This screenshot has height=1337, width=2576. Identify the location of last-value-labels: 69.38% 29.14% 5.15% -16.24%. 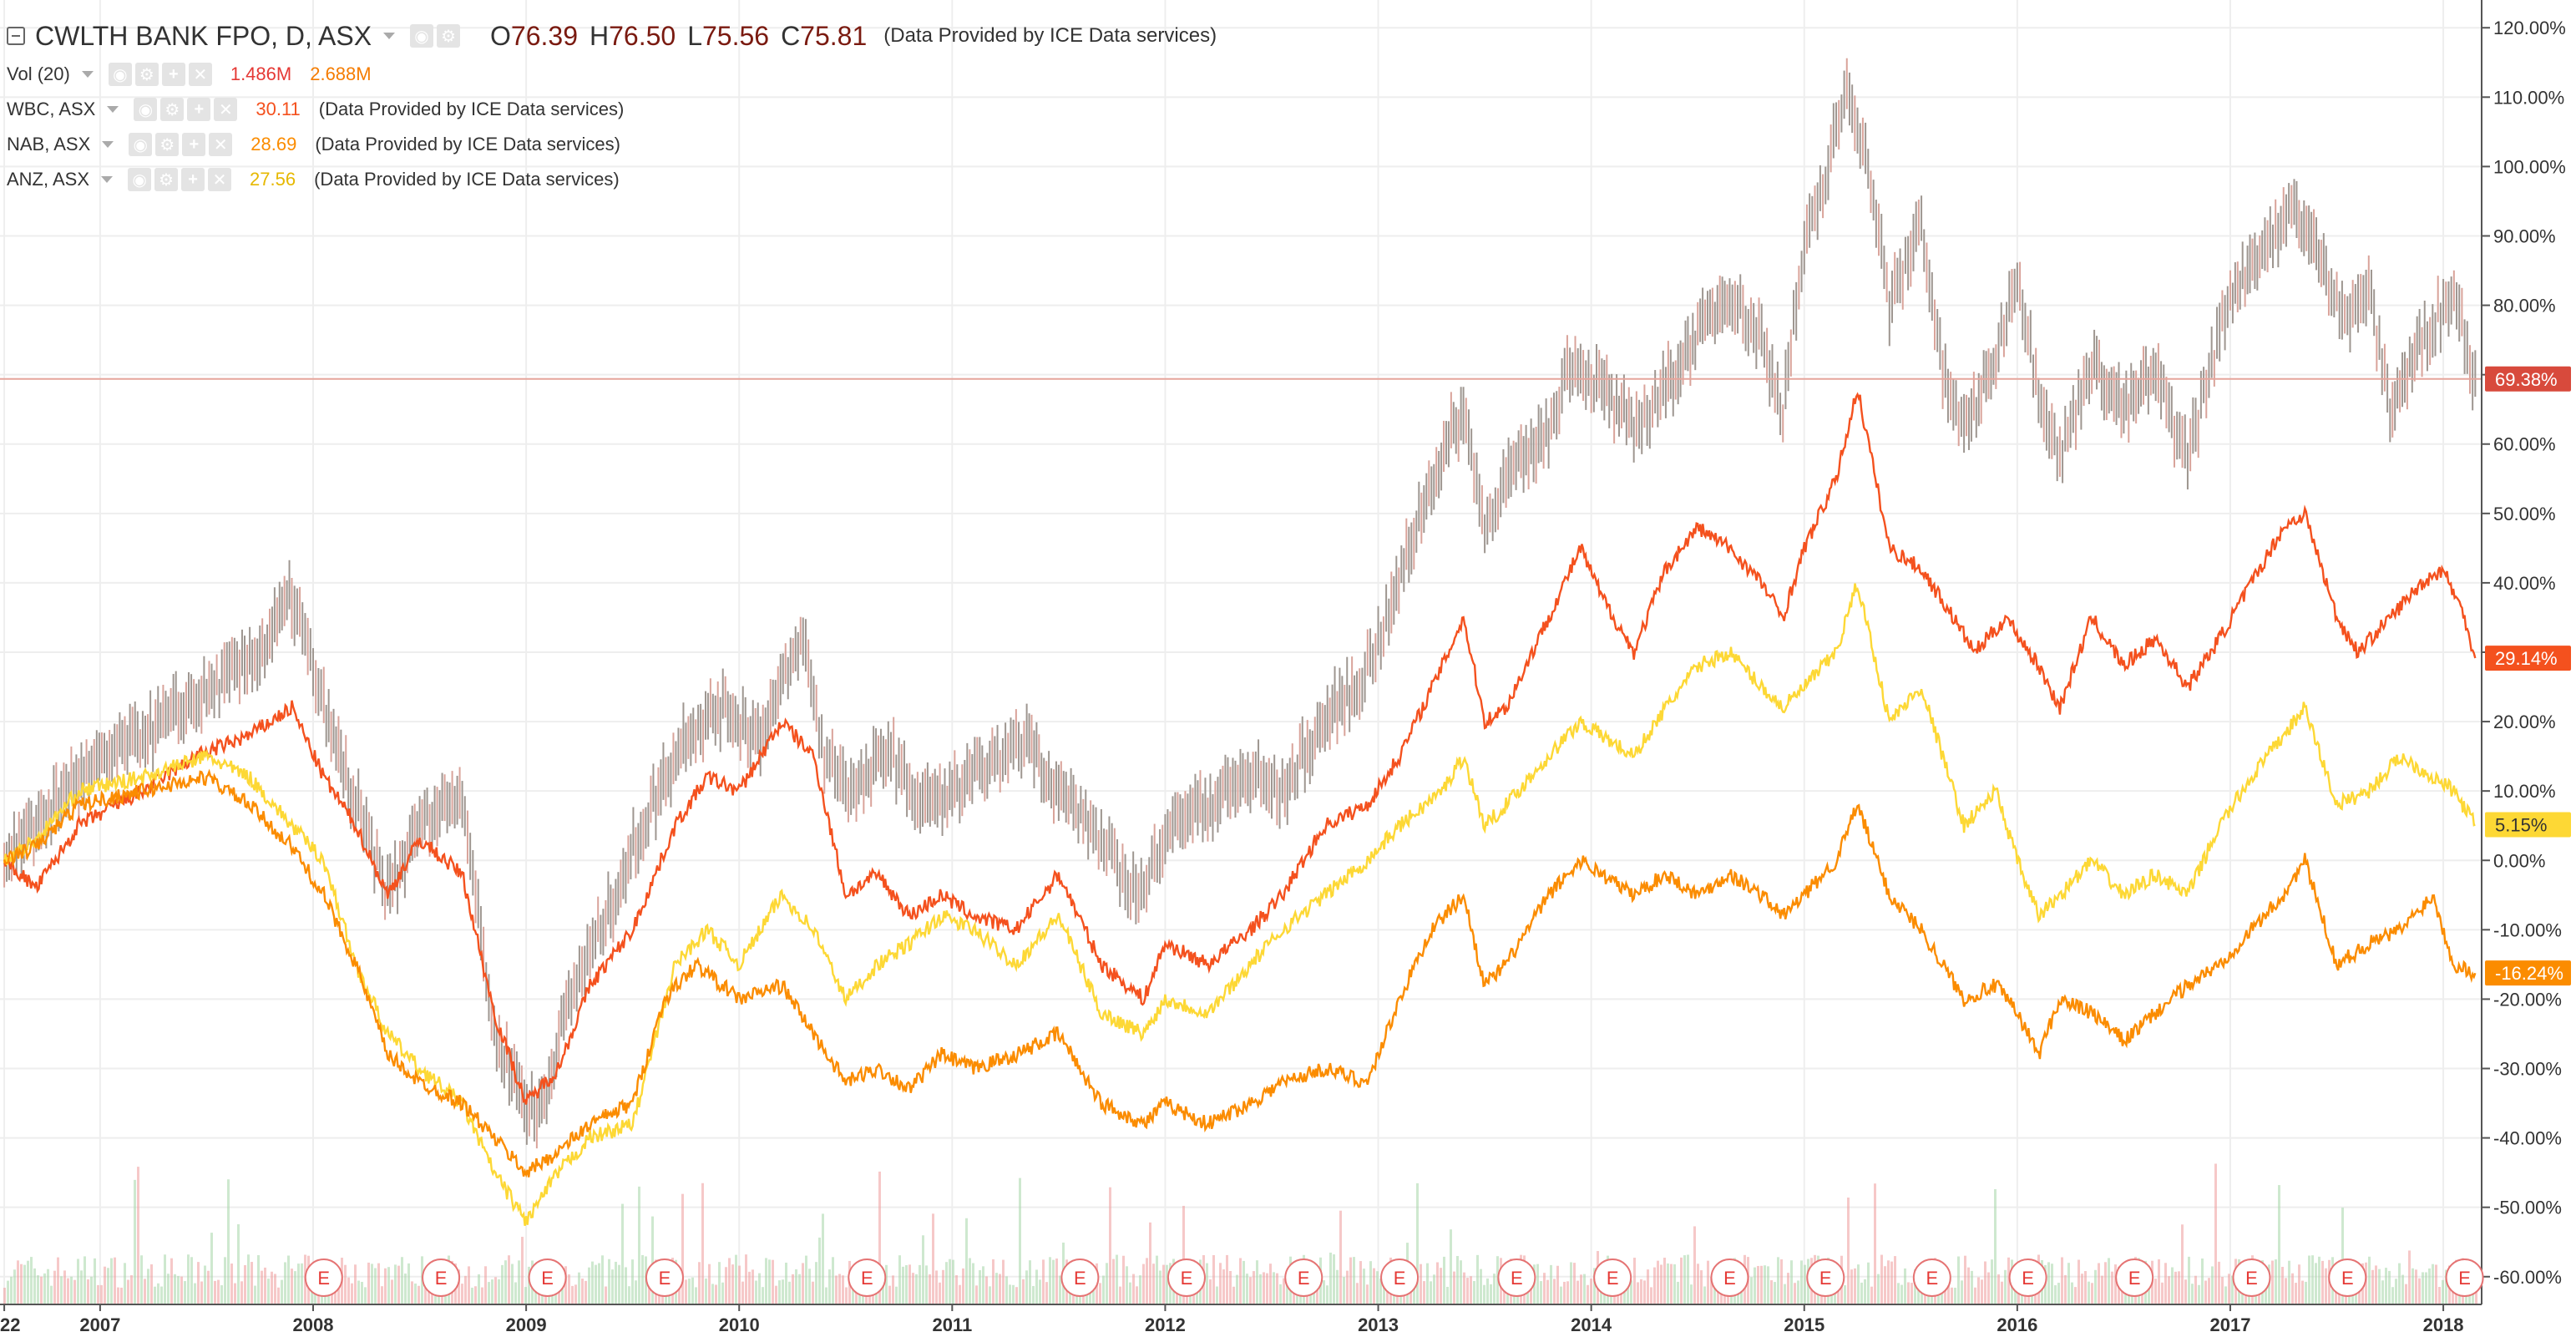
(2528, 676).